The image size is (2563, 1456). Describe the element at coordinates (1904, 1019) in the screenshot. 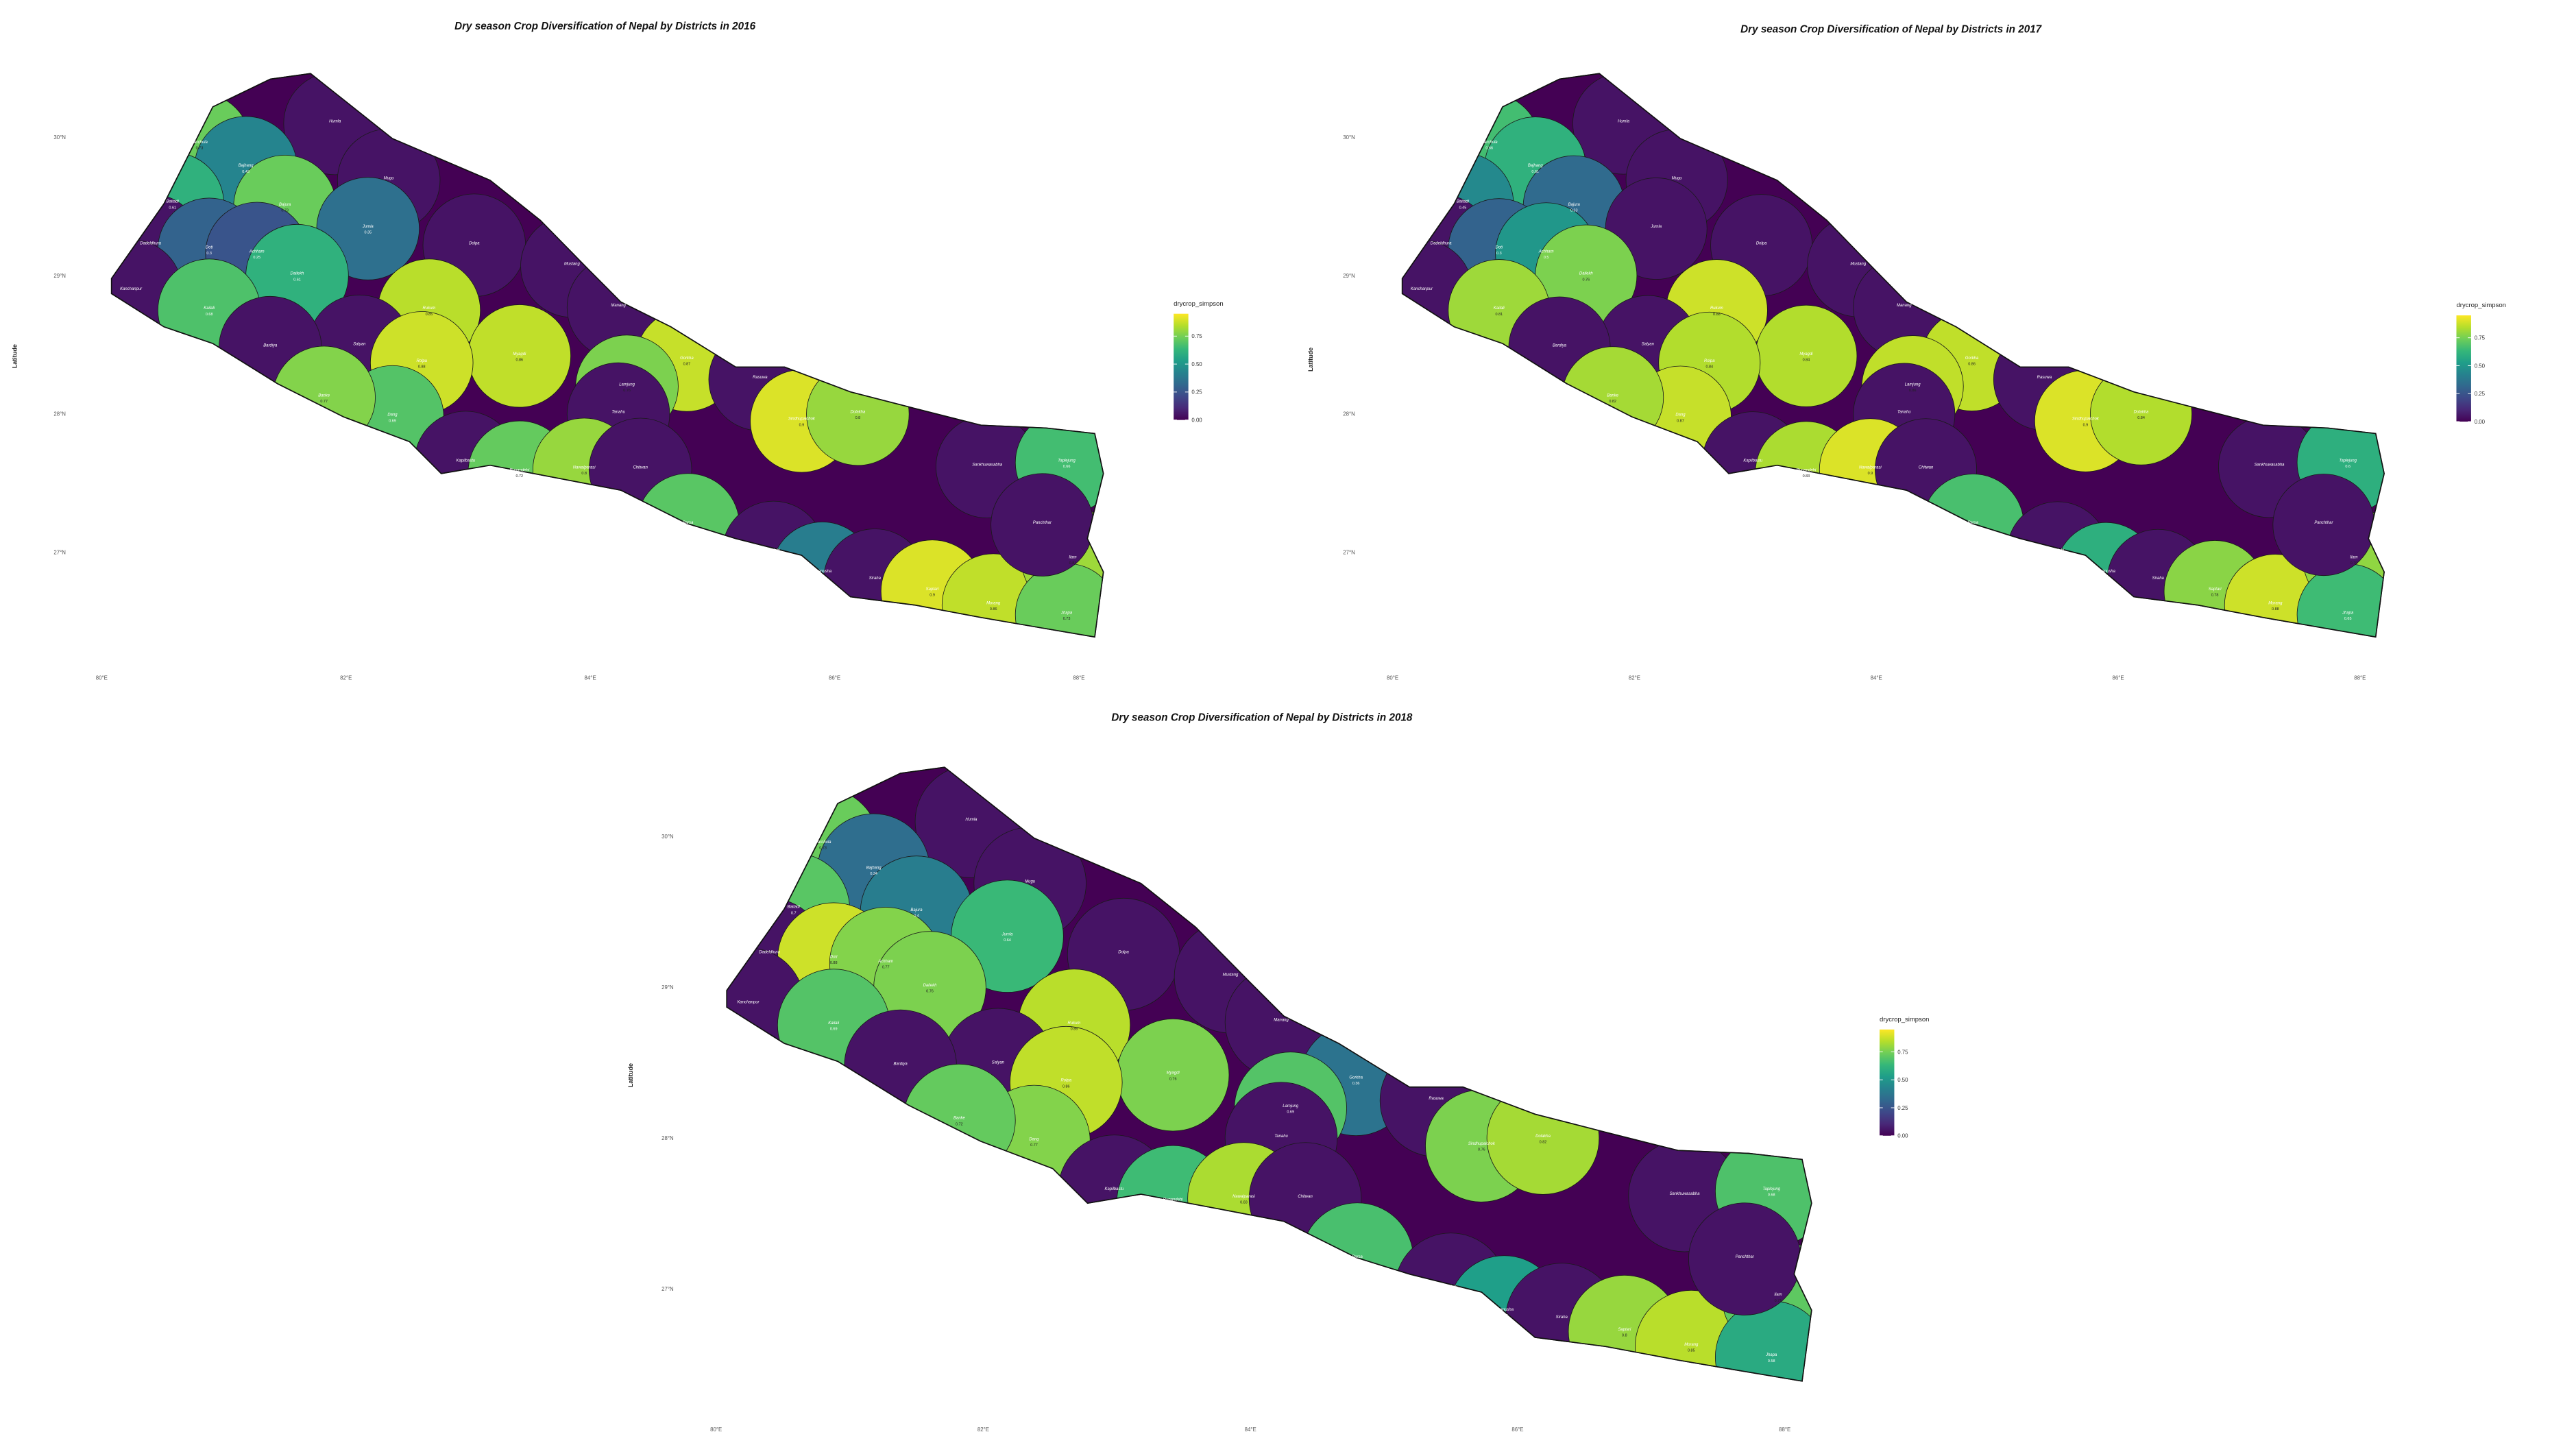

I see `legend-title: drycrop_simpson` at that location.